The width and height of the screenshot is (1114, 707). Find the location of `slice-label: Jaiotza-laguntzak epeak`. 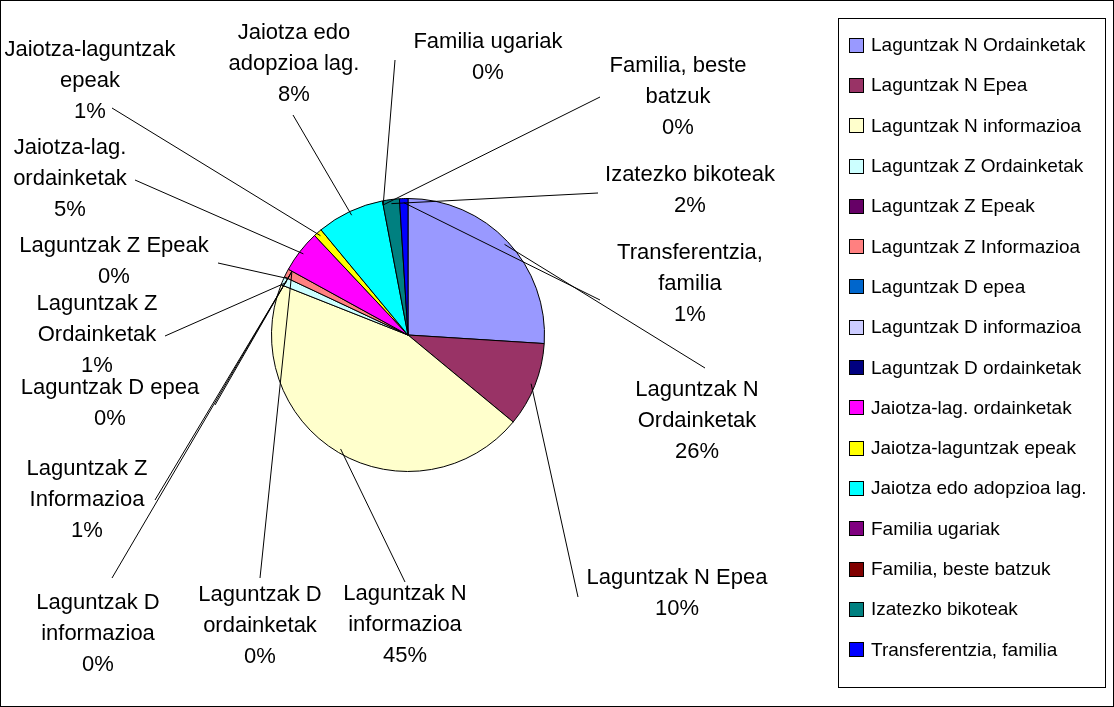

slice-label: Jaiotza-laguntzak epeak is located at coordinates (90, 64).